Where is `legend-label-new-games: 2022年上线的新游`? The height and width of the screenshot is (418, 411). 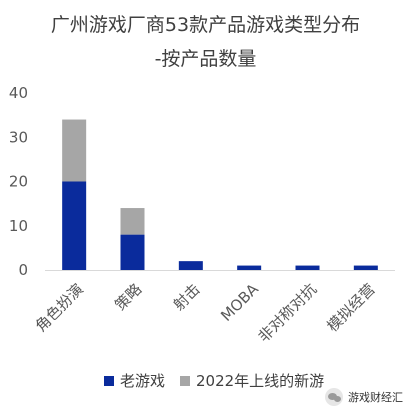
legend-label-new-games: 2022年上线的新游 is located at coordinates (260, 381).